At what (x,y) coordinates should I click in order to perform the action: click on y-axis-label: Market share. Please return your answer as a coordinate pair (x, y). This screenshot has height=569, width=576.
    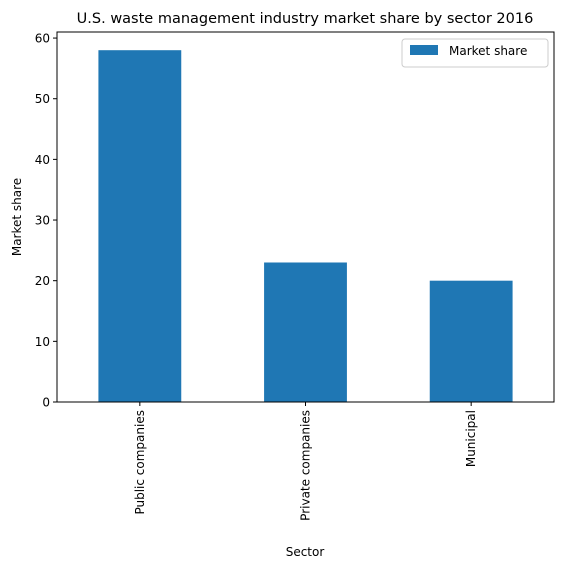
    Looking at the image, I should click on (17, 217).